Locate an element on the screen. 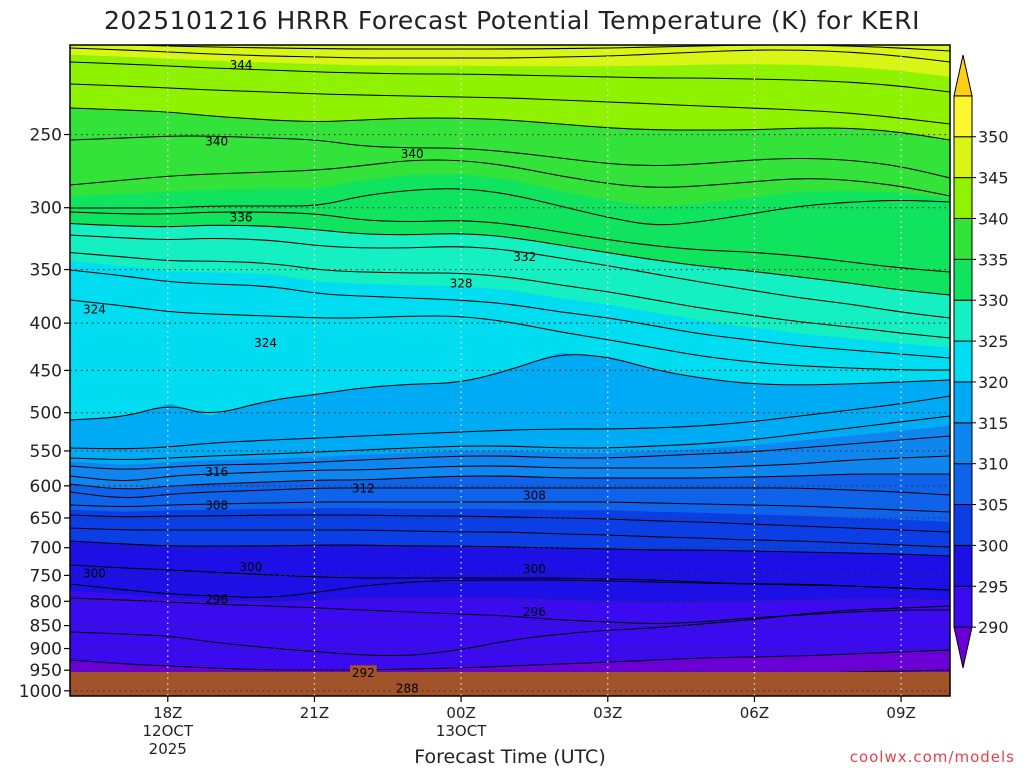 This screenshot has width=1024, height=768. x-tick-label: 03Z is located at coordinates (607, 713).